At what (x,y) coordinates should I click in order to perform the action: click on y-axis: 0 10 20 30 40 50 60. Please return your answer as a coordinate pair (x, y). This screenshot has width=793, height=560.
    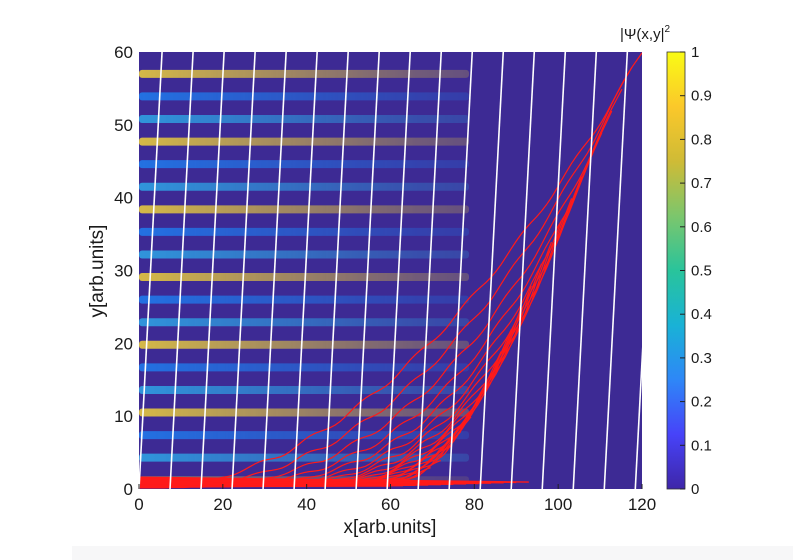
    Looking at the image, I should click on (123, 271).